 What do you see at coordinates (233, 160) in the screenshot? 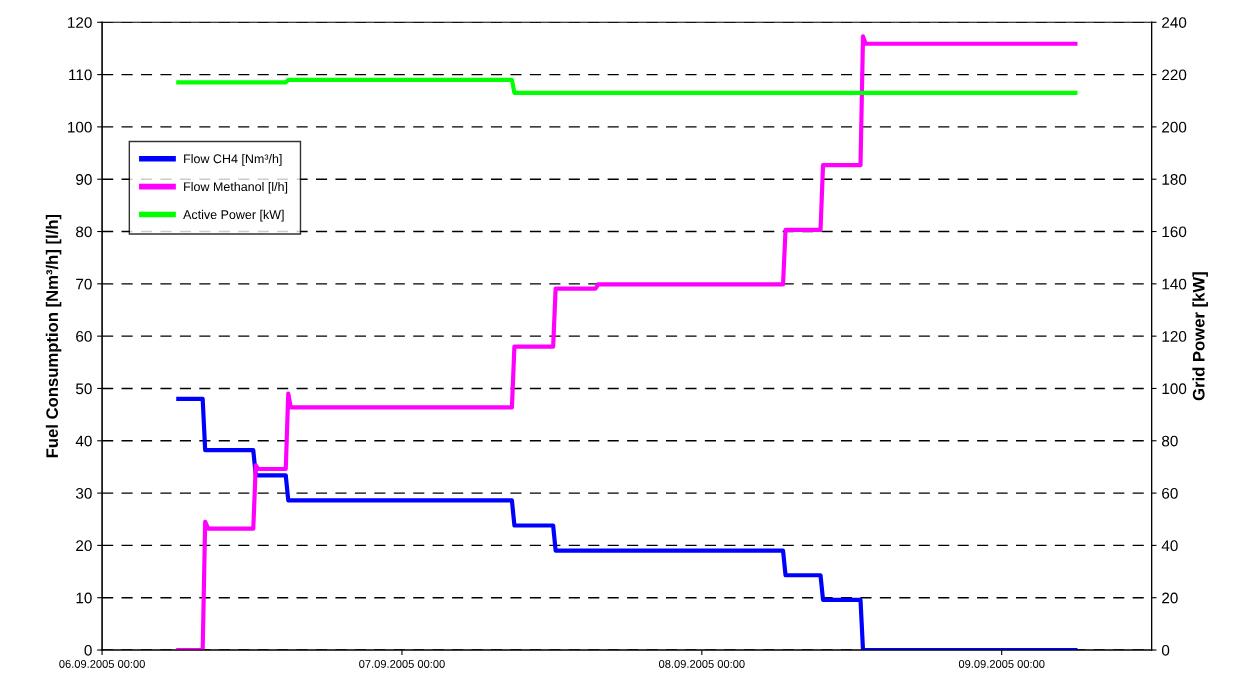
I see `legend-label: Flow CH4 [Nm³/h]` at bounding box center [233, 160].